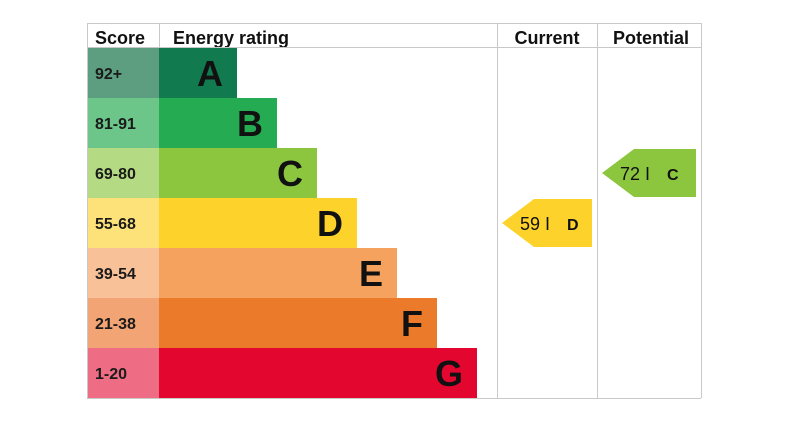 The width and height of the screenshot is (807, 434). I want to click on score-label-d: 55-68, so click(115, 224).